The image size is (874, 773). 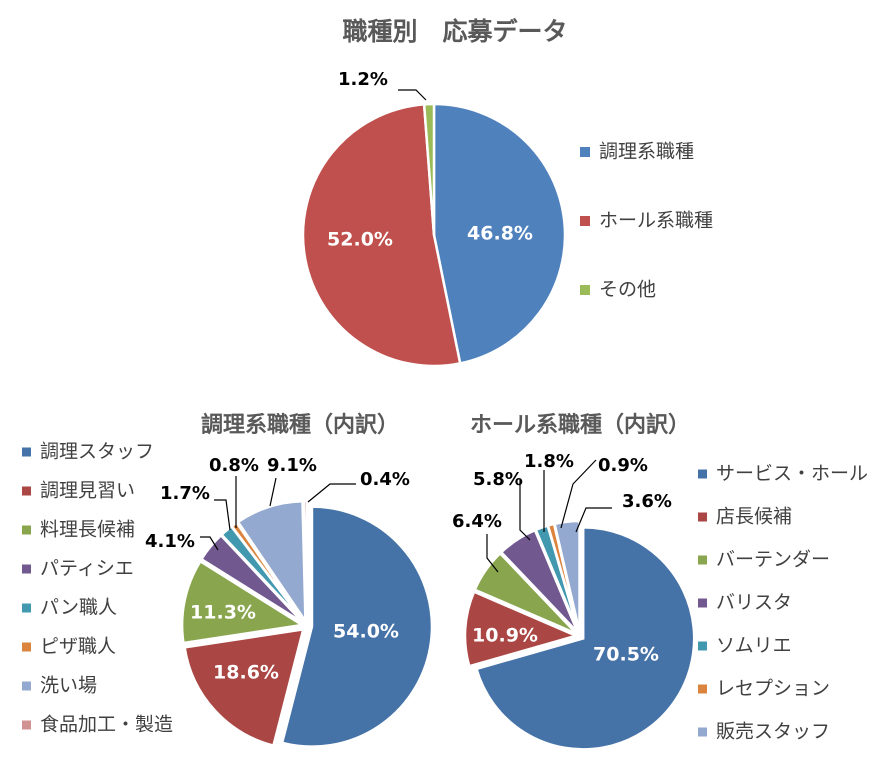 I want to click on hall-data-label-4: 5.8%, so click(x=498, y=479).